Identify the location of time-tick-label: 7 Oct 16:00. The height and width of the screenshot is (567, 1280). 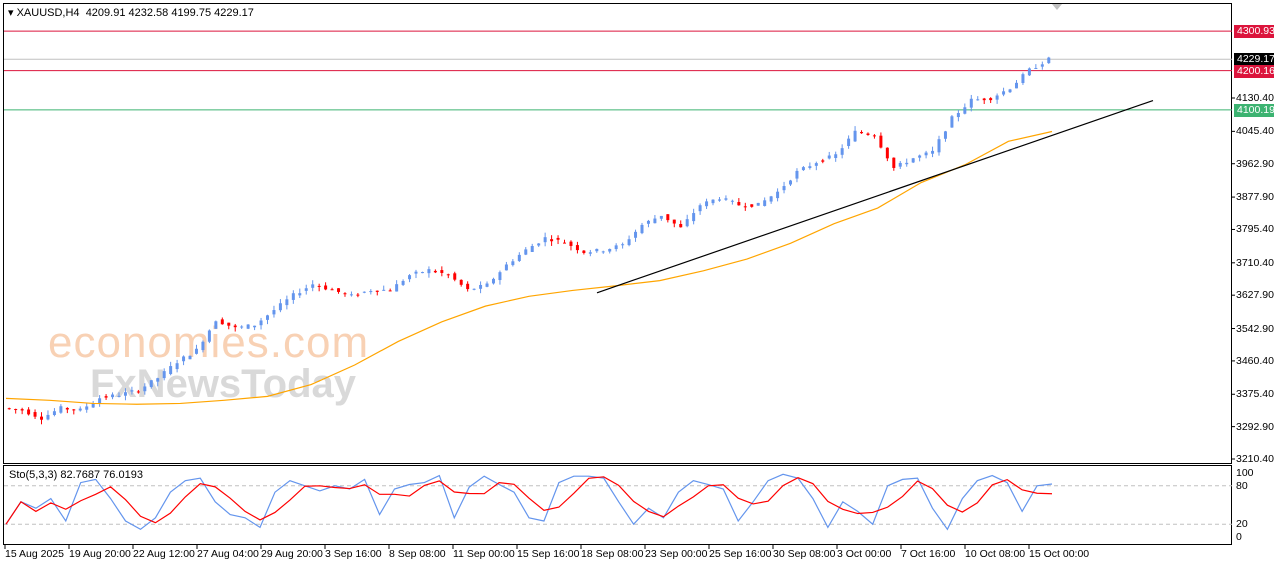
(928, 554).